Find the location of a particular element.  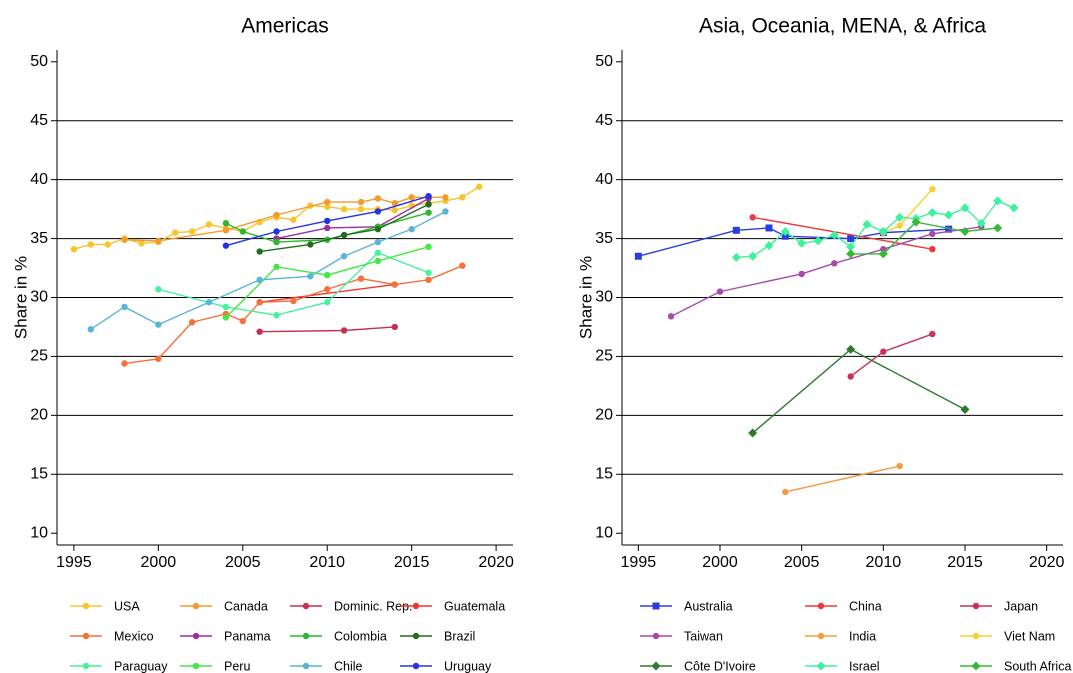

legend-item: Australia is located at coordinates (686, 606).